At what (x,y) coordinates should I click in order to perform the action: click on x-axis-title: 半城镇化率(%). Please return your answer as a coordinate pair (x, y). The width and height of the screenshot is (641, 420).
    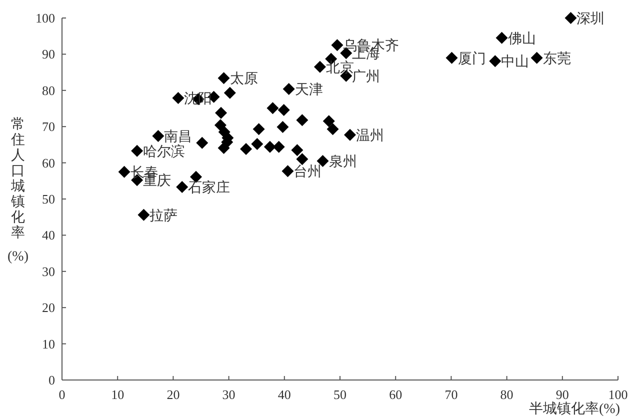
    Looking at the image, I should click on (574, 409).